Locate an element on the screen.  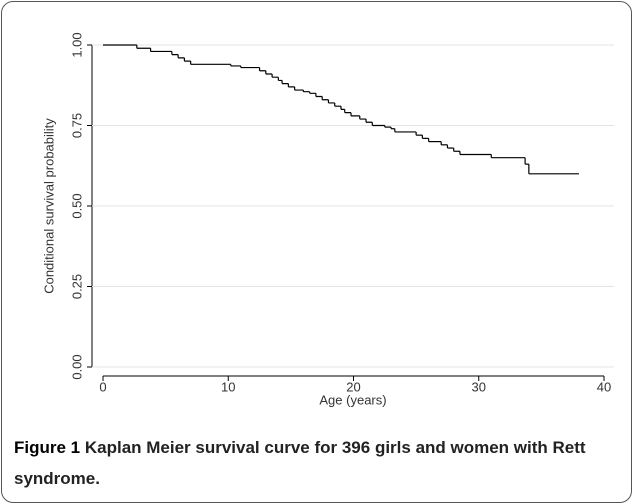
y-tick-label: 0.00 is located at coordinates (76, 366).